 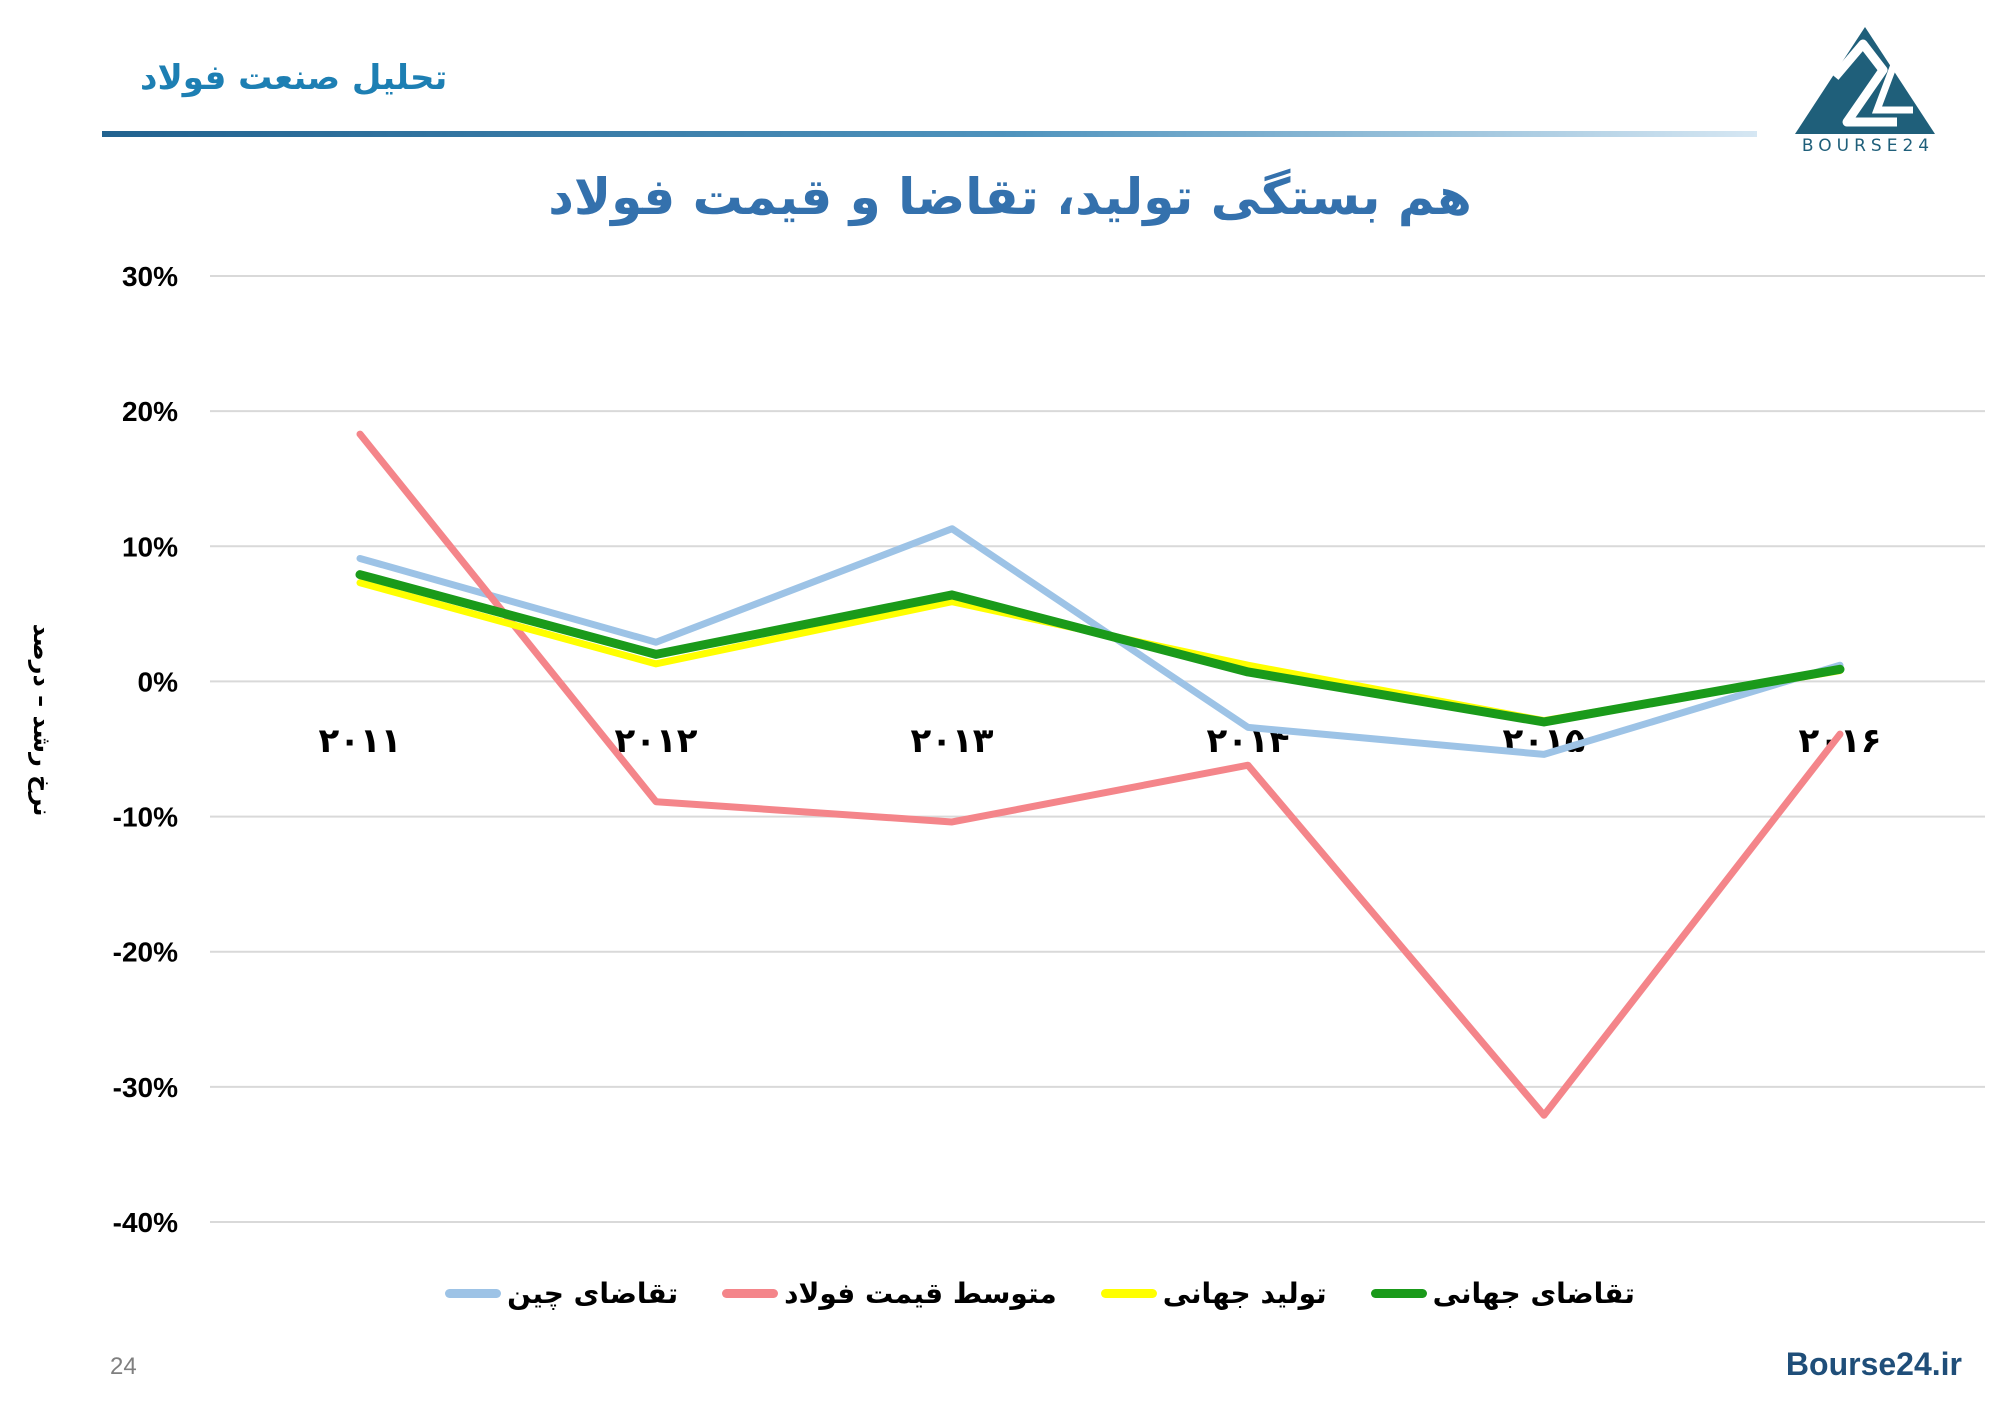 I want to click on legend-label: تولید جهانی, so click(x=1244, y=1293).